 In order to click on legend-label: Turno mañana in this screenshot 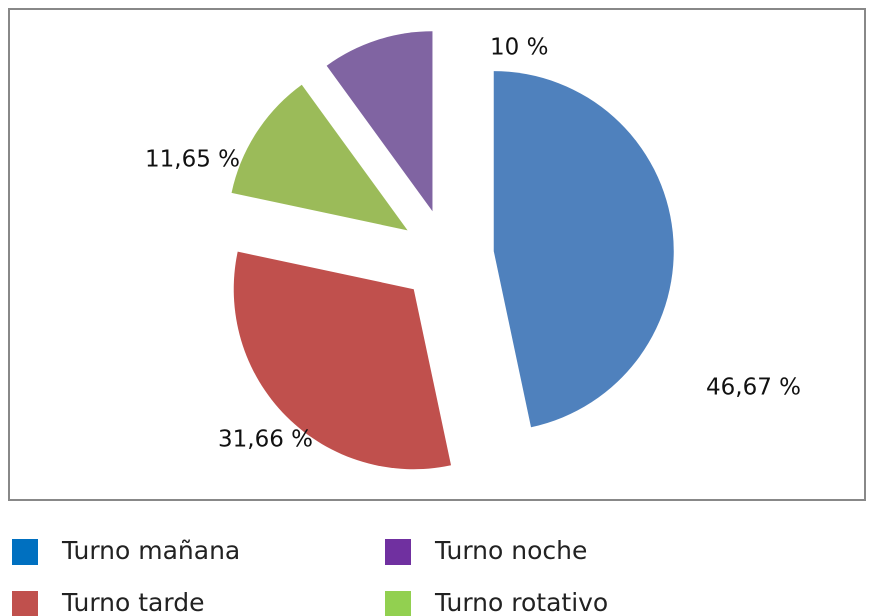, I will do `click(150, 550)`.